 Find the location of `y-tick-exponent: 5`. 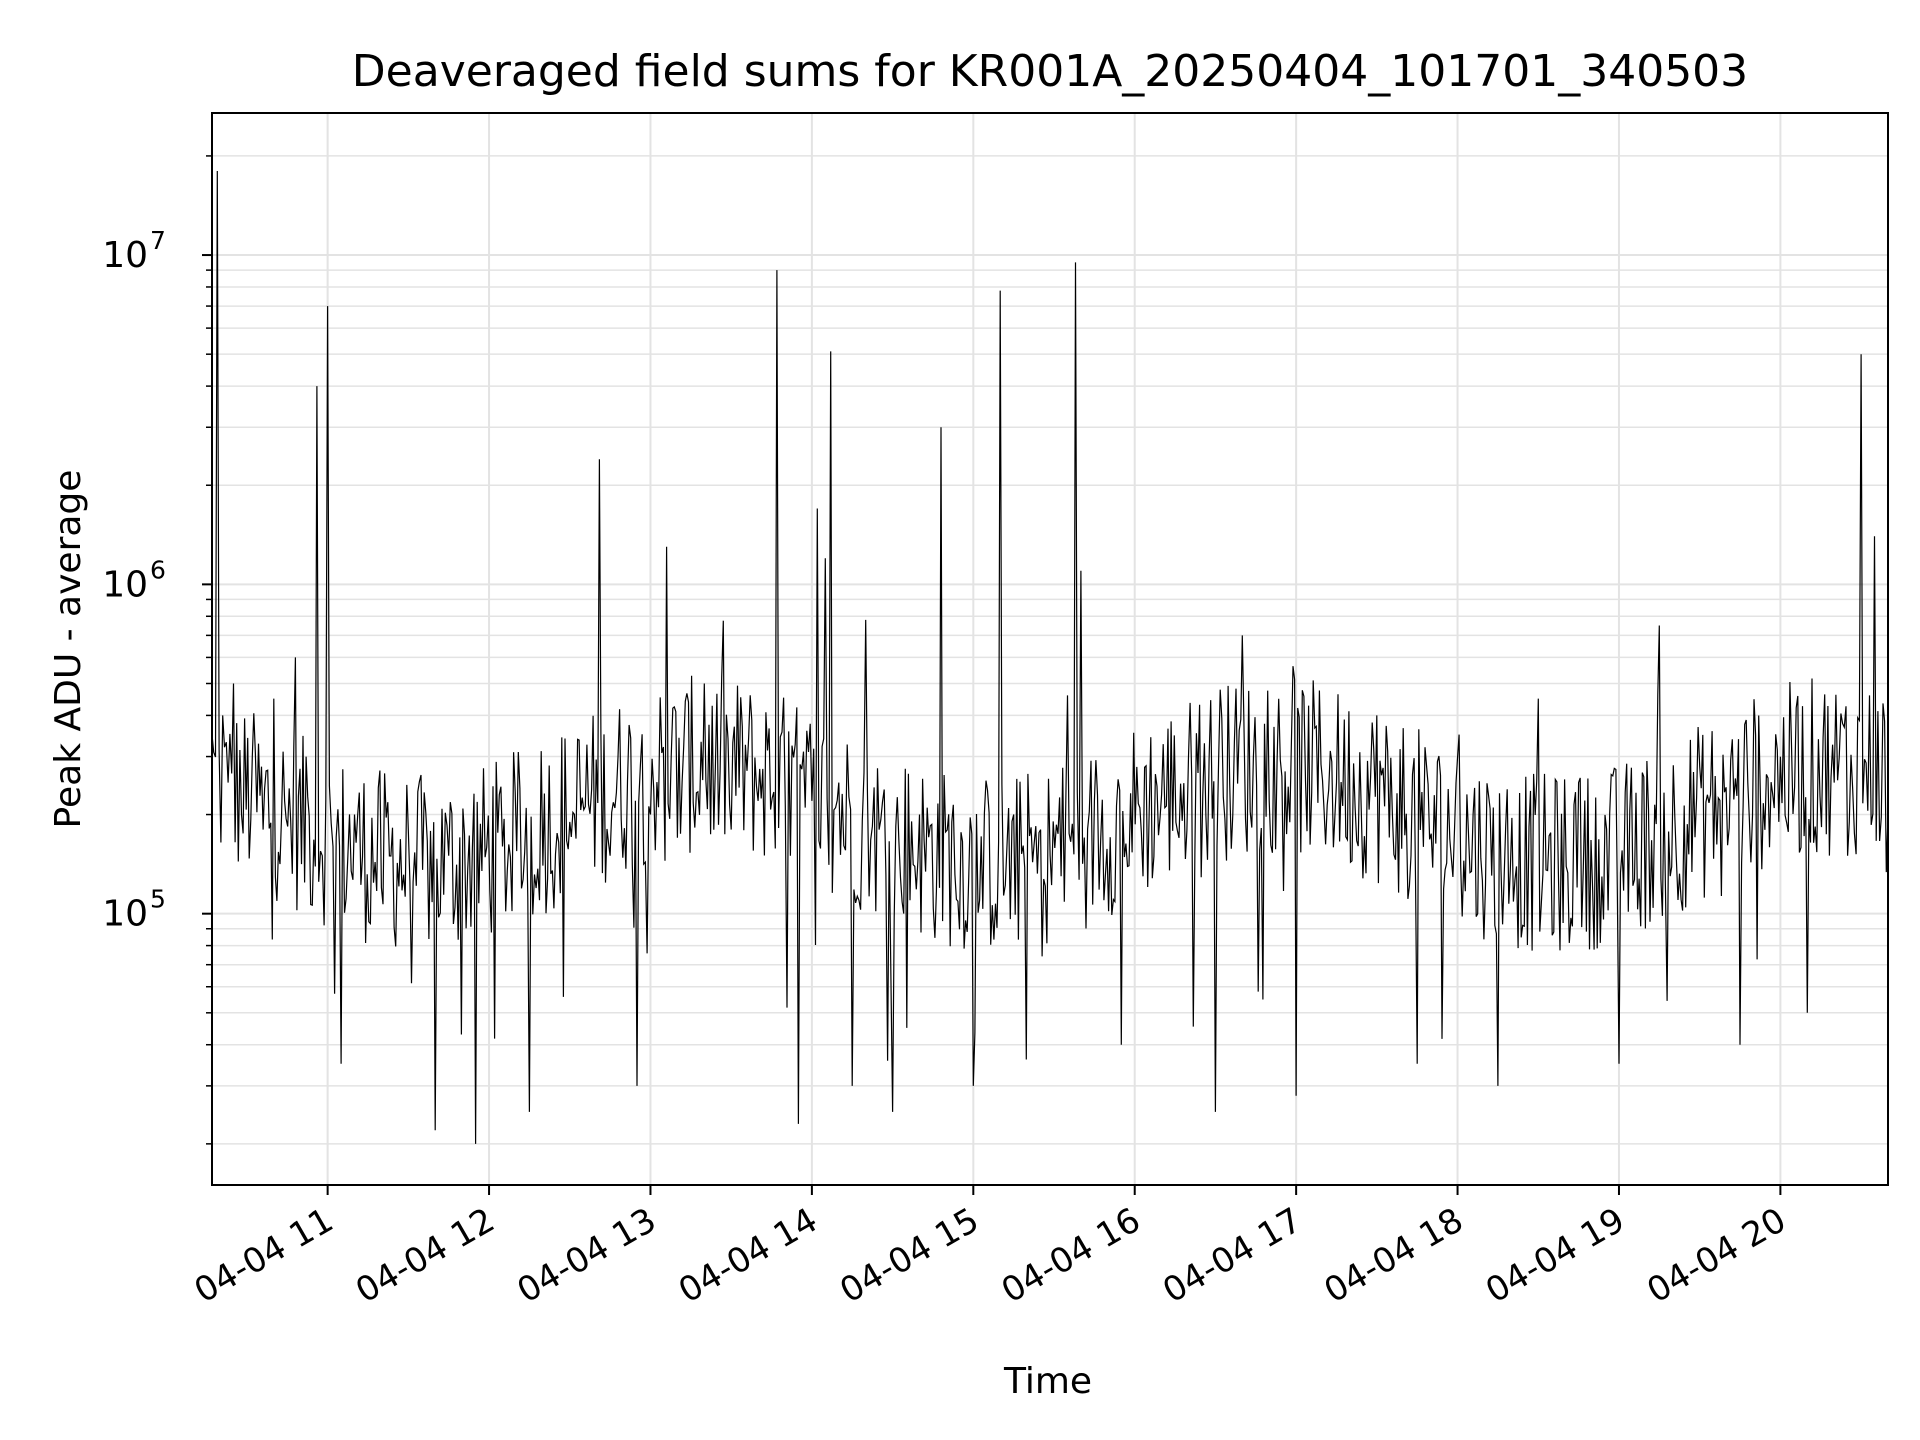

y-tick-exponent: 5 is located at coordinates (158, 899).